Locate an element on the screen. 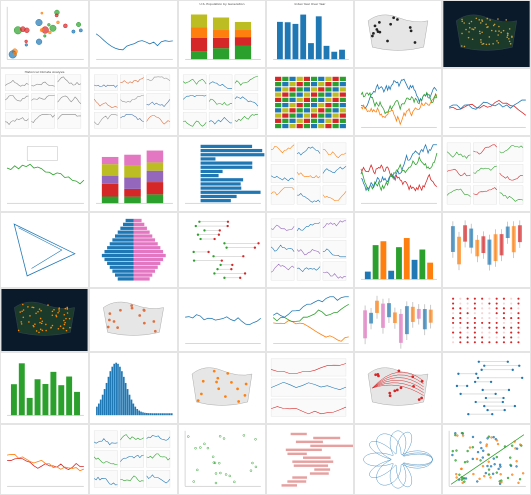  map-landmass is located at coordinates (487, 32).